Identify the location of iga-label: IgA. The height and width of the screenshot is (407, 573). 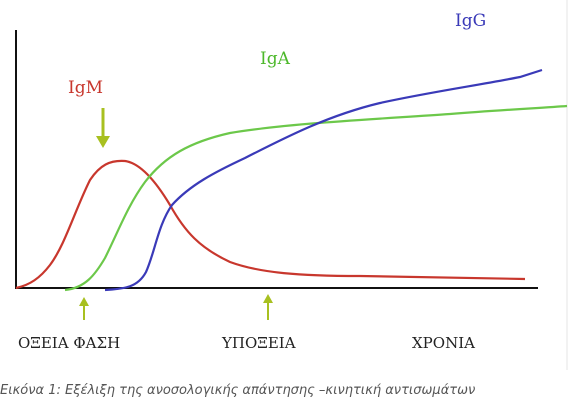
(275, 59).